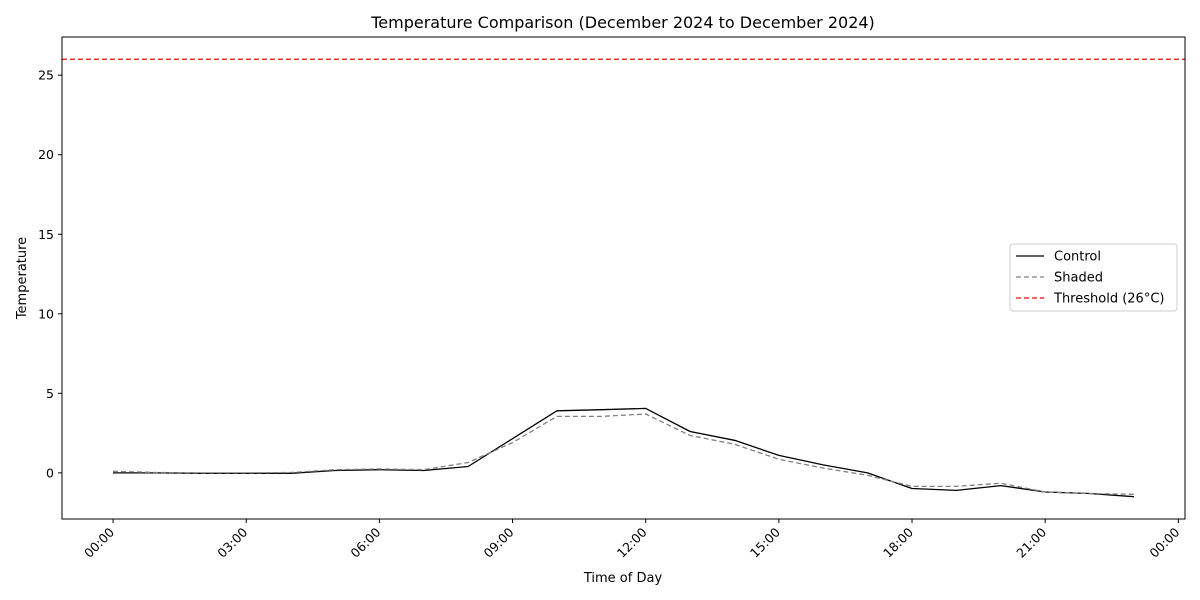  Describe the element at coordinates (22, 278) in the screenshot. I see `y-axis-title: Temperature` at that location.